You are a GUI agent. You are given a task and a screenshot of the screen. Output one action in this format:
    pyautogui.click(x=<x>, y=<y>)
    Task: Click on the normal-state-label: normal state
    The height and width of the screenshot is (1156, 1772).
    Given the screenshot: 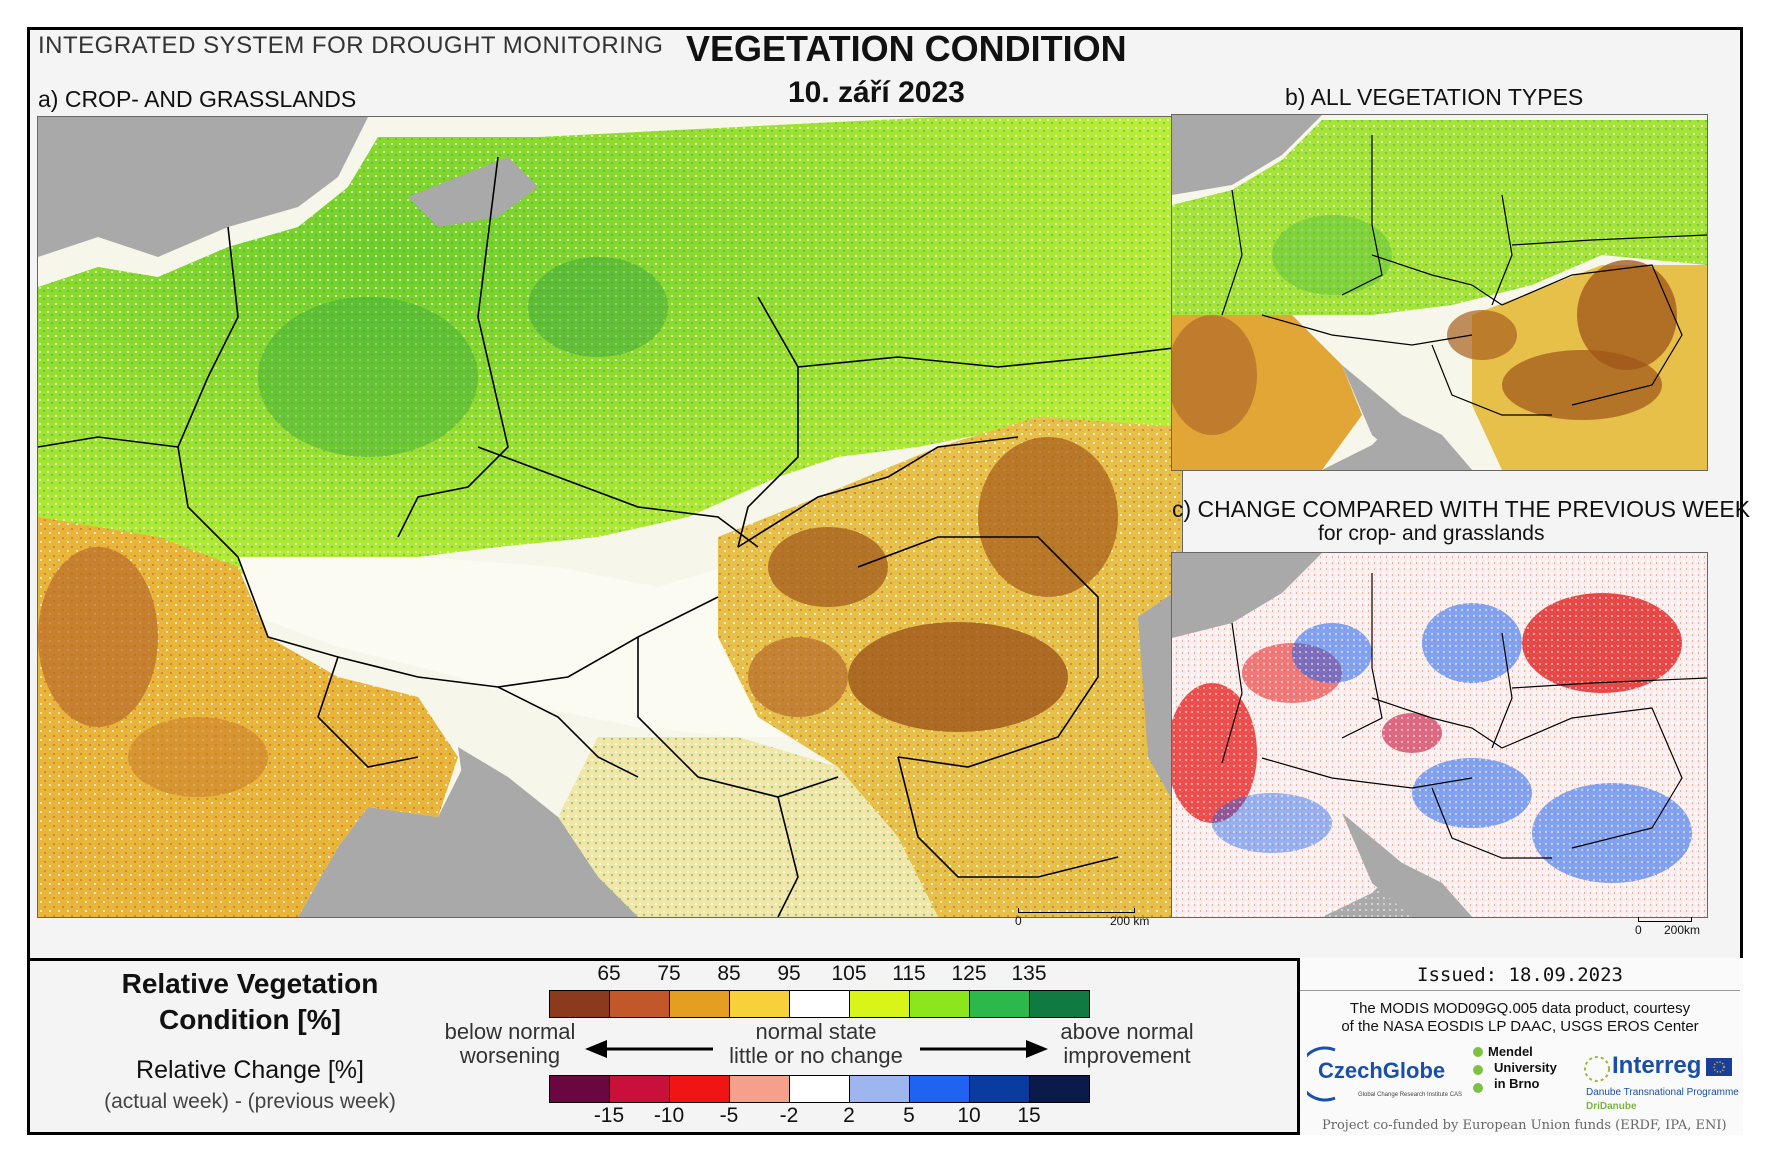 What is the action you would take?
    pyautogui.click(x=816, y=1031)
    